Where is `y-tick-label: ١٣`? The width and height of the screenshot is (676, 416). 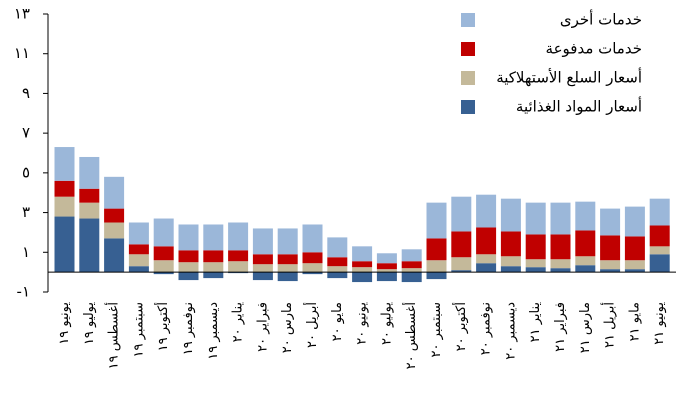 y-tick-label: ١٣ is located at coordinates (22, 14).